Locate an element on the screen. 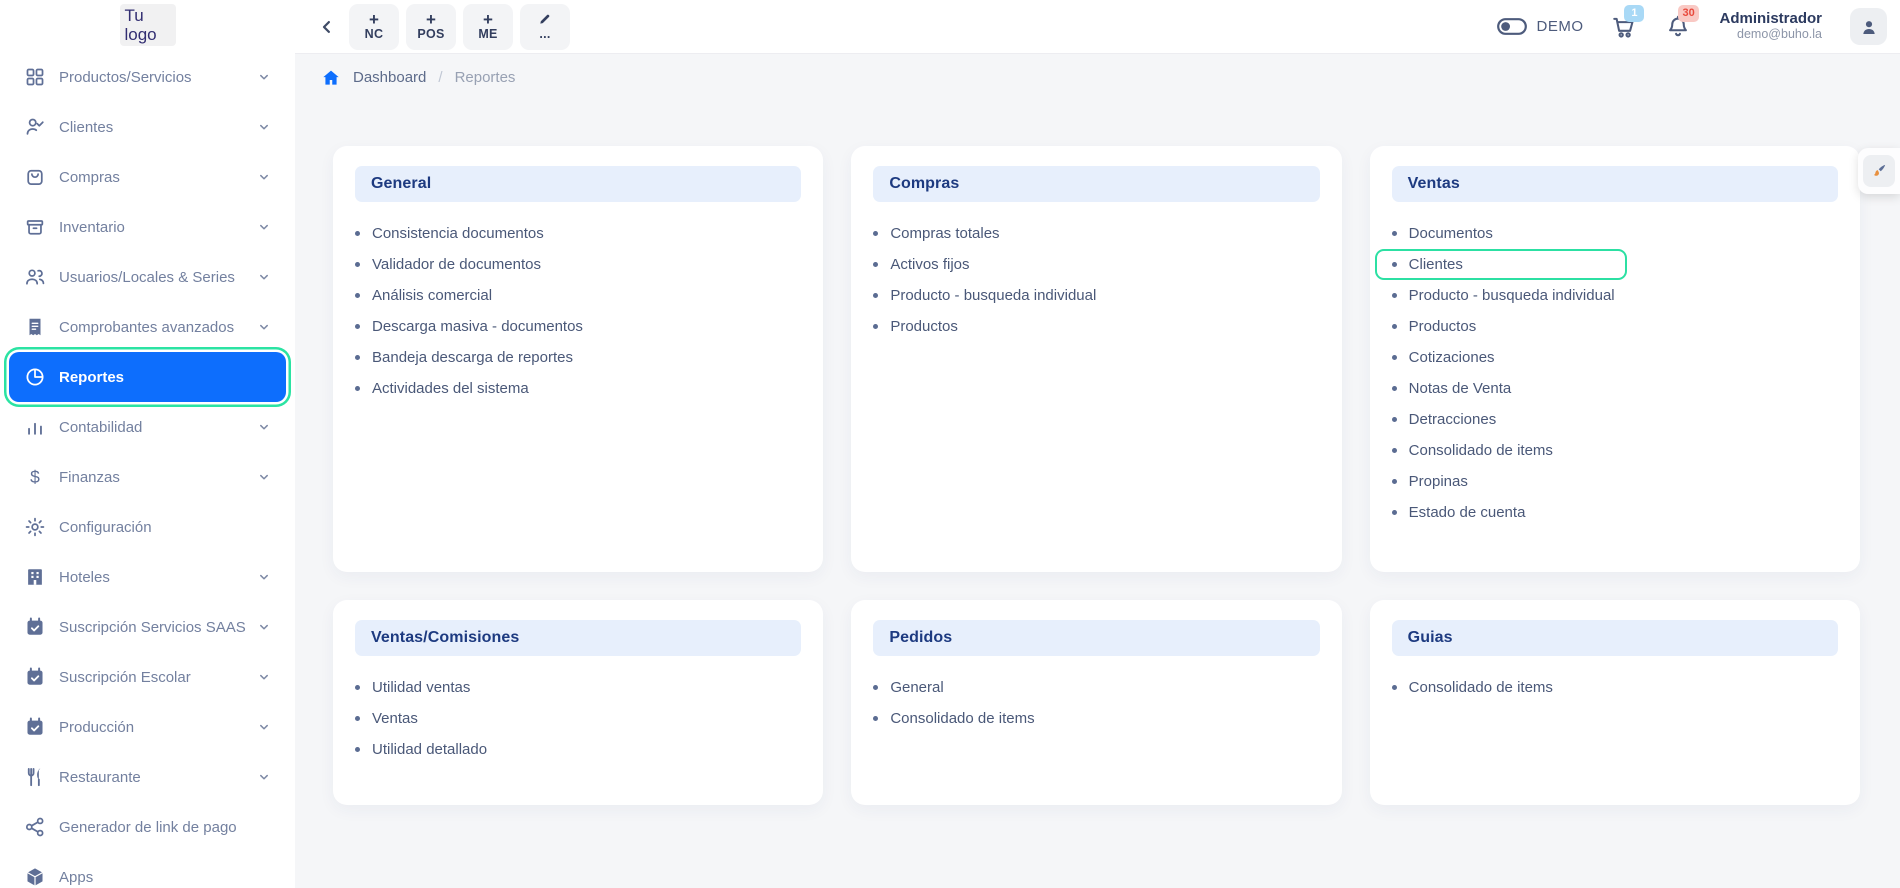 The height and width of the screenshot is (888, 1900). report-link: Análisis comercial is located at coordinates (578, 295).